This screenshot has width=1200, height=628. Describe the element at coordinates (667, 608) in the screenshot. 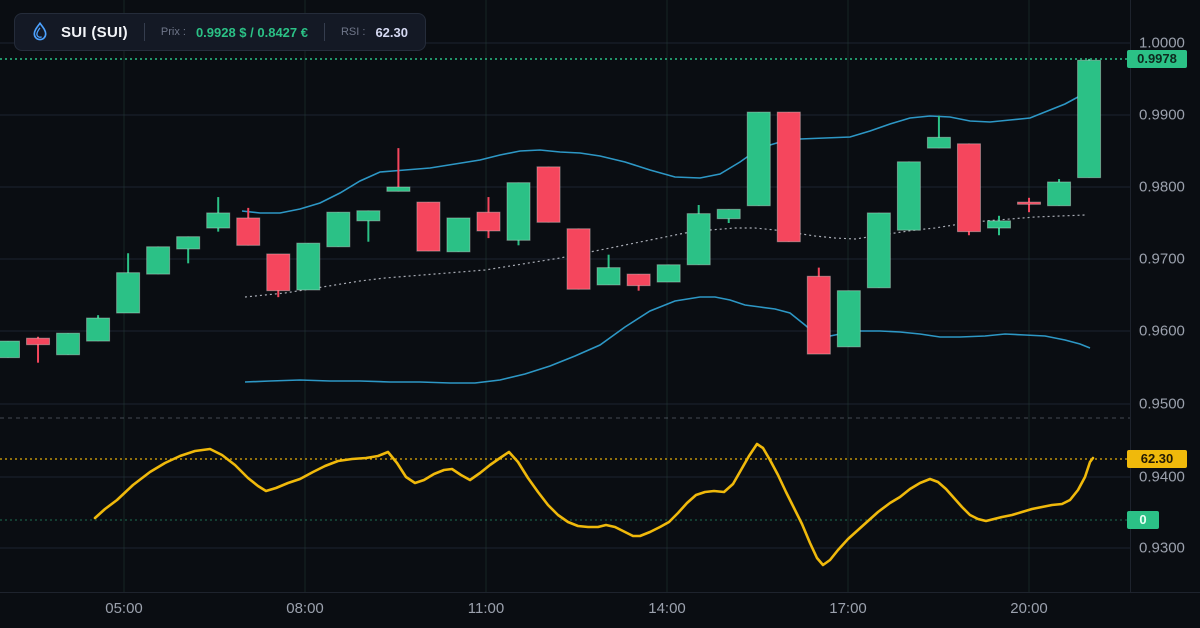

I see `time-axis-label: 14:00` at that location.